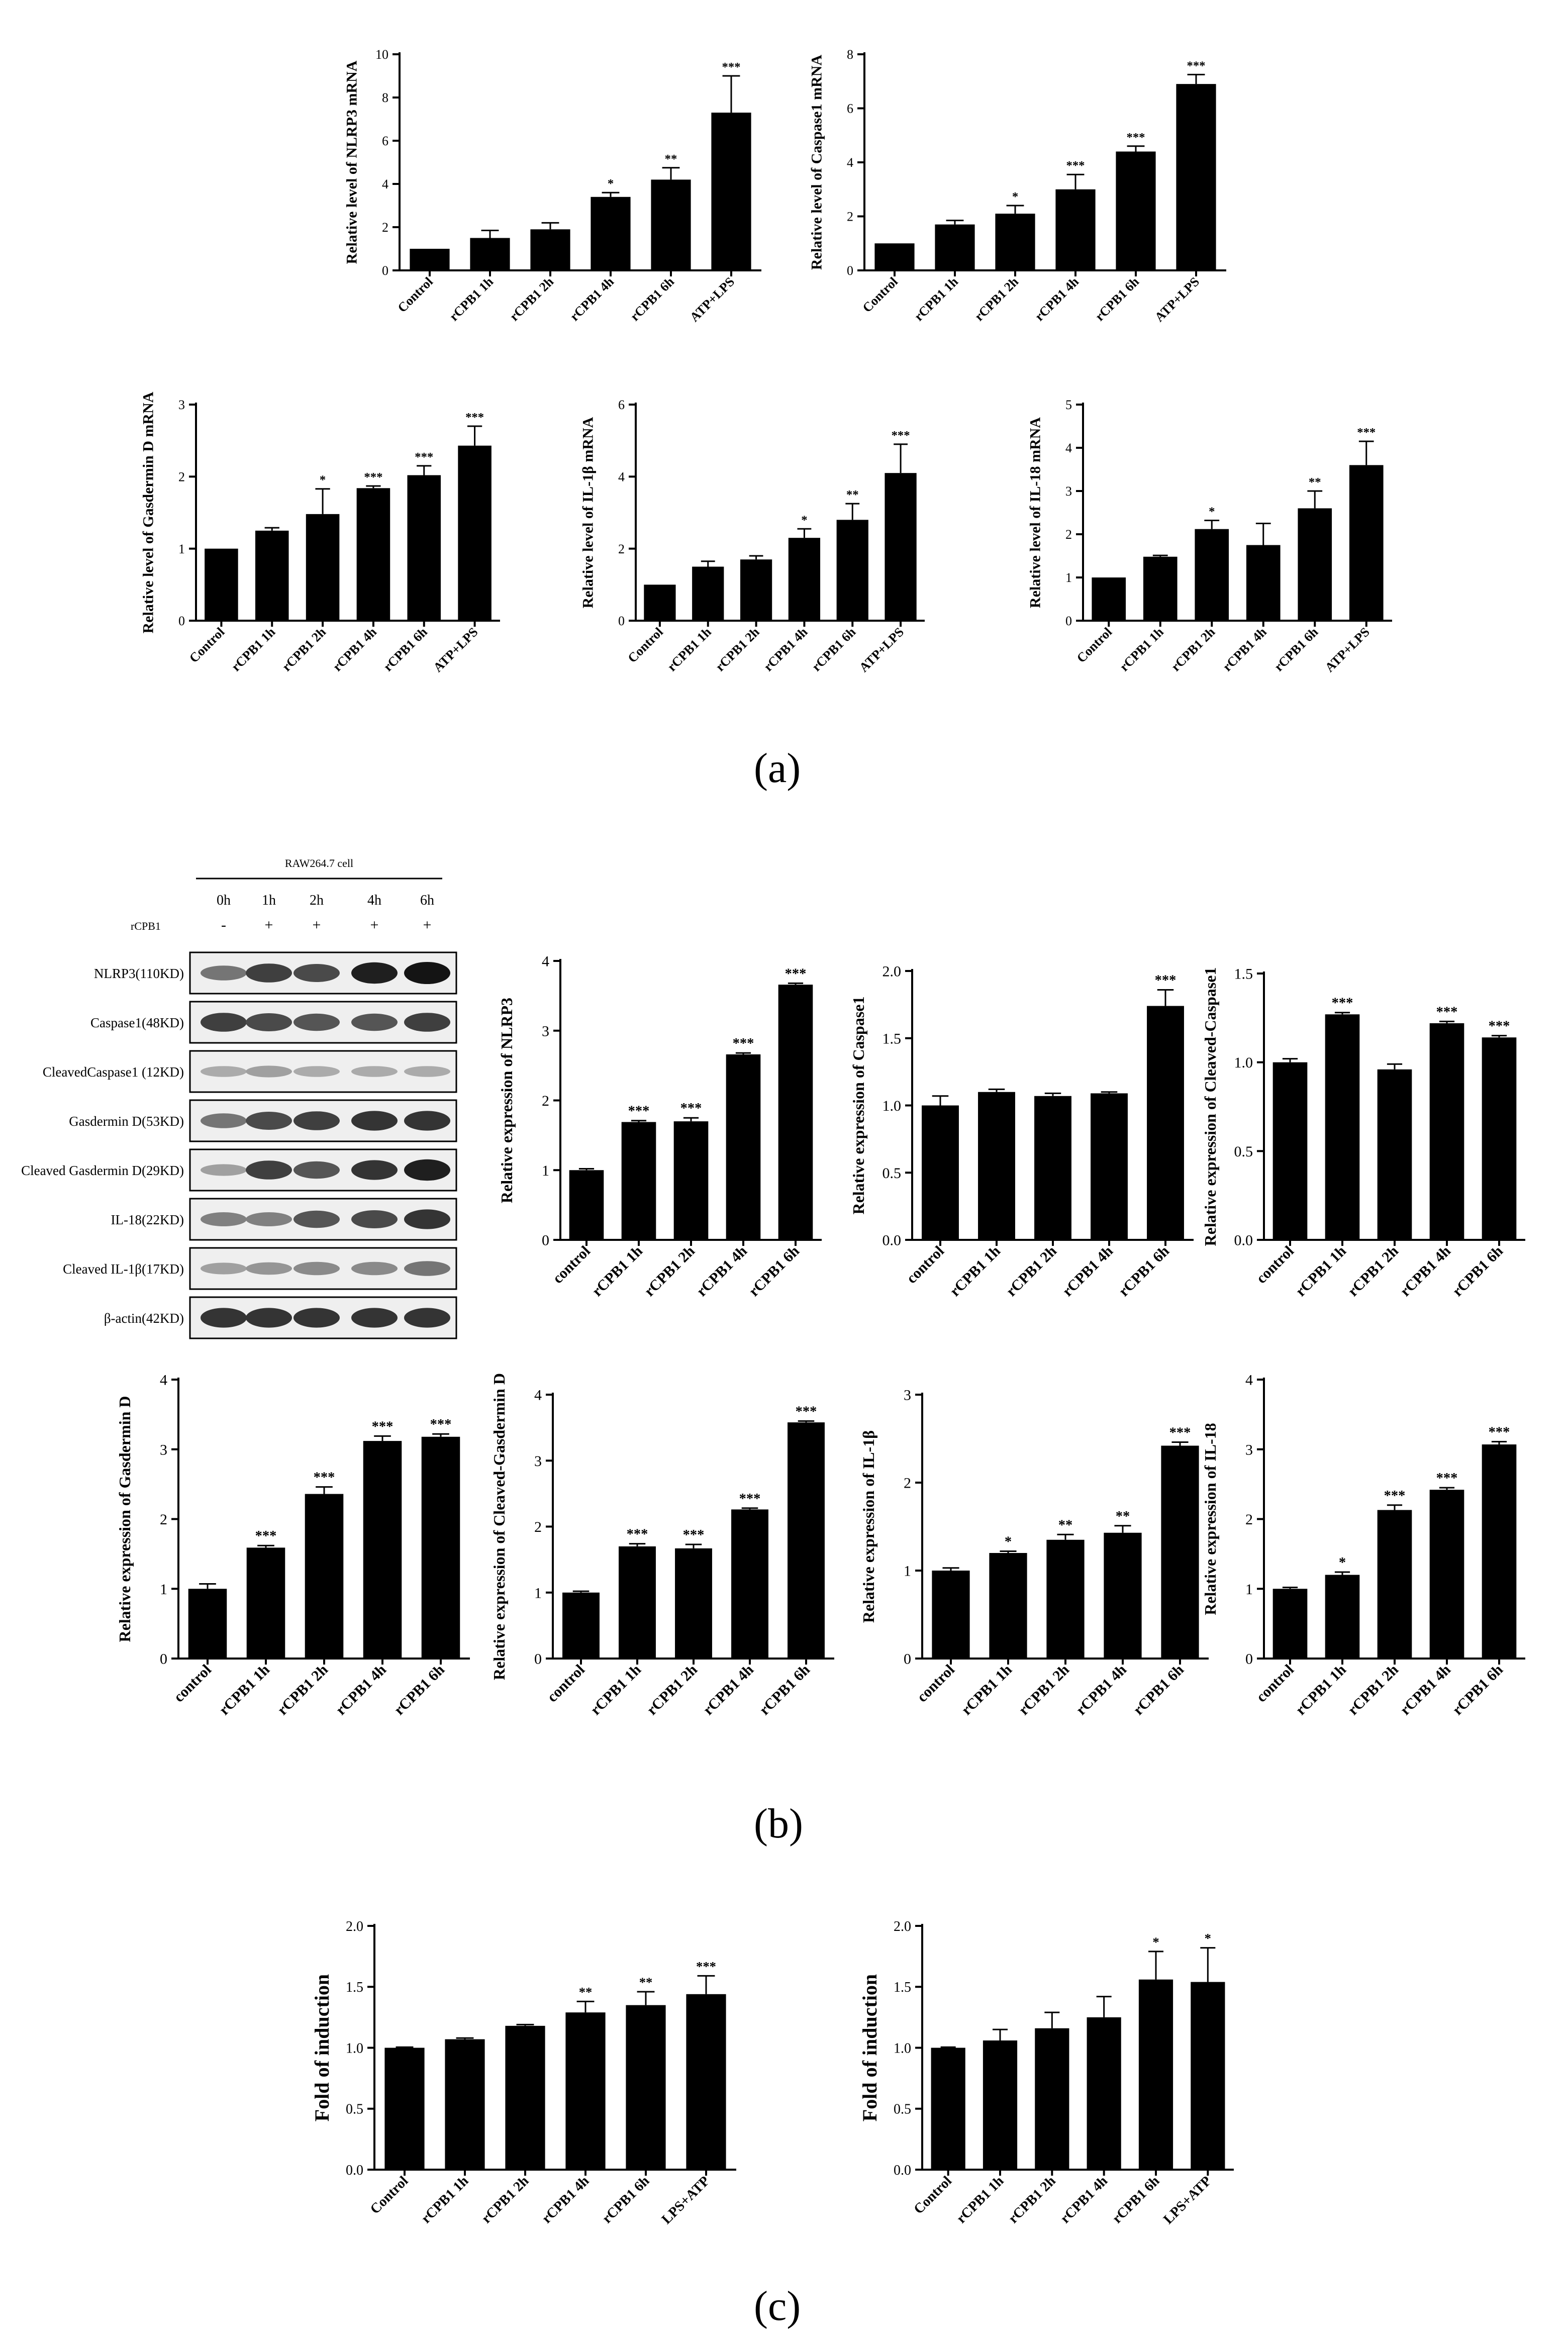 The width and height of the screenshot is (1568, 2335). Describe the element at coordinates (850, 109) in the screenshot. I see `y-tick-label: 6` at that location.